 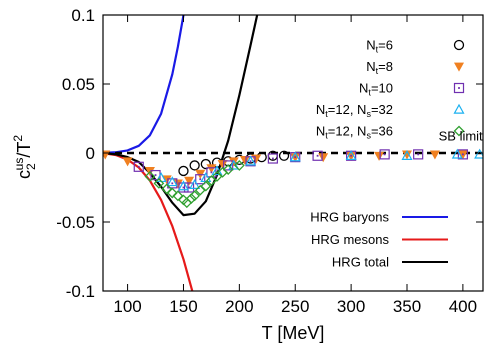 I want to click on legend-curve-label: HRG baryons, so click(x=349, y=217).